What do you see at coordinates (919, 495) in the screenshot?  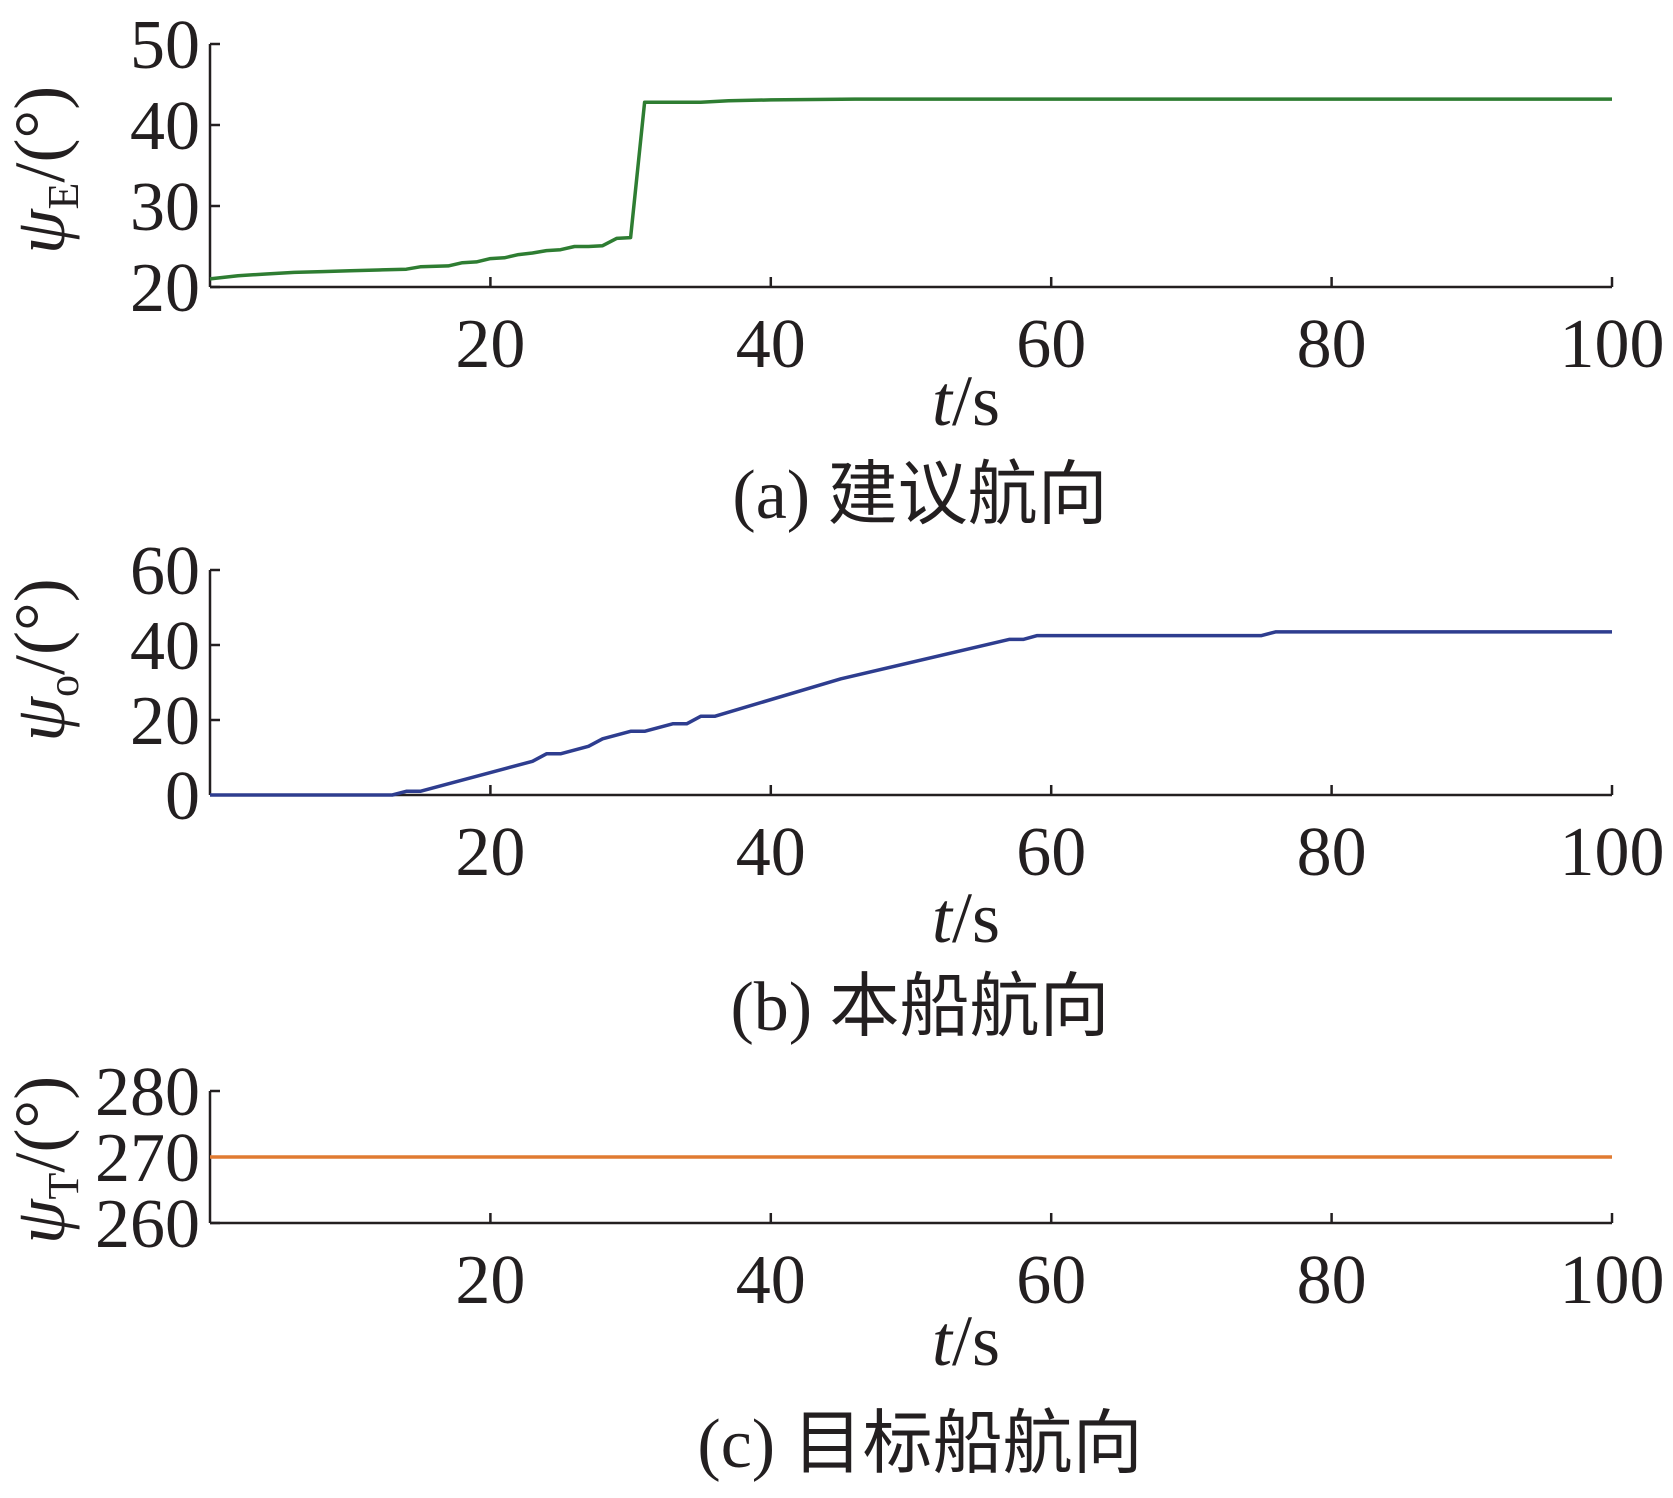 I see `panel-caption: (a) 建议航向` at bounding box center [919, 495].